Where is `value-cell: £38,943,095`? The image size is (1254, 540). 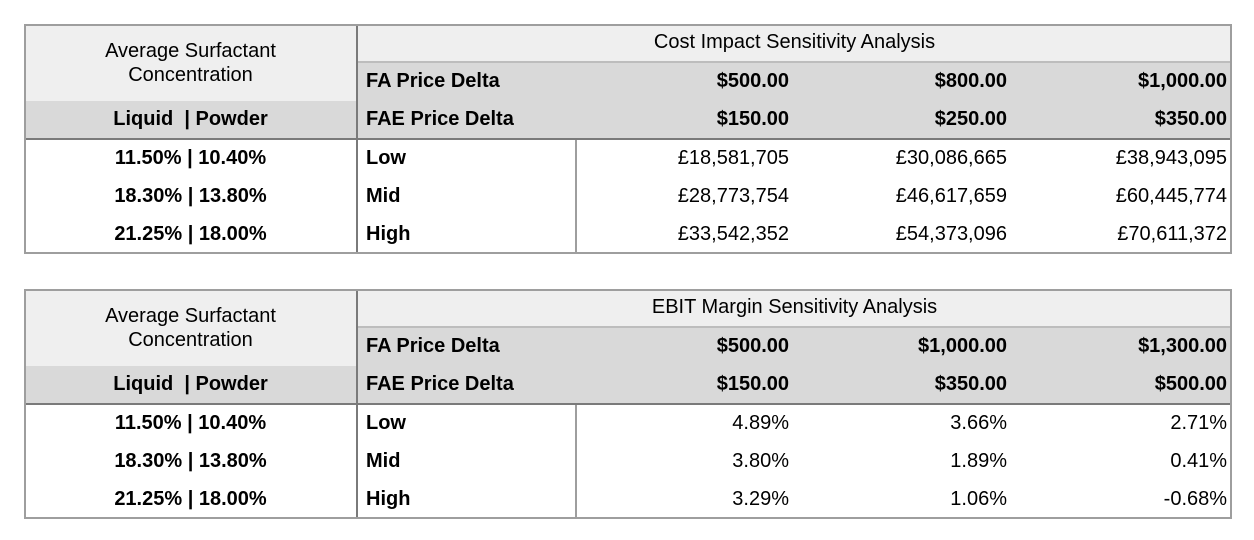
value-cell: £38,943,095 is located at coordinates (1121, 158).